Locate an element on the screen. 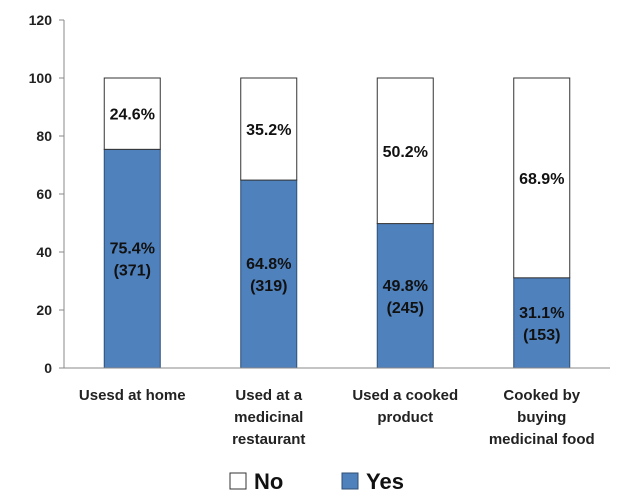  data-label-yes: 75.4% is located at coordinates (132, 249).